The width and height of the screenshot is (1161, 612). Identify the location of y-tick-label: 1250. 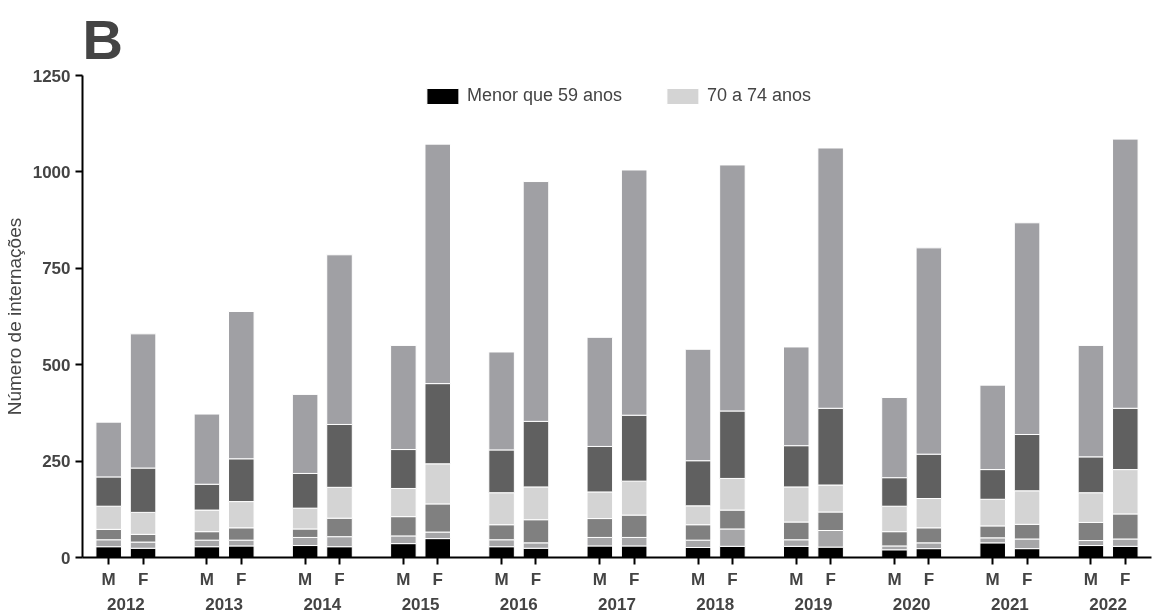
(51, 76).